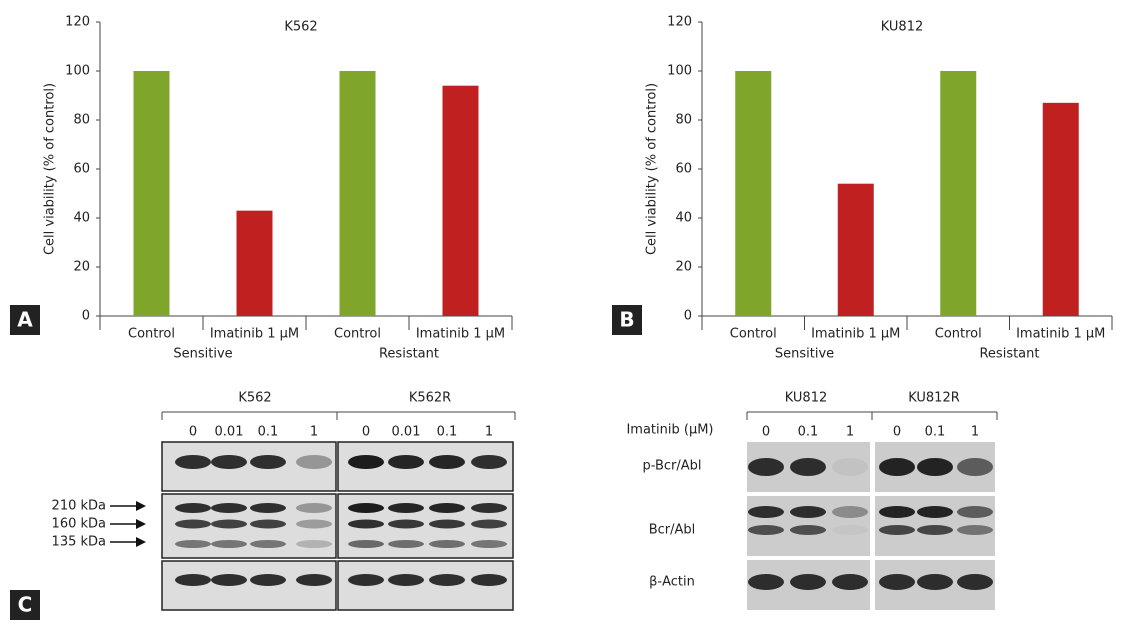 The image size is (1129, 628). Describe the element at coordinates (79, 524) in the screenshot. I see `size-marker: 160 kDa` at that location.